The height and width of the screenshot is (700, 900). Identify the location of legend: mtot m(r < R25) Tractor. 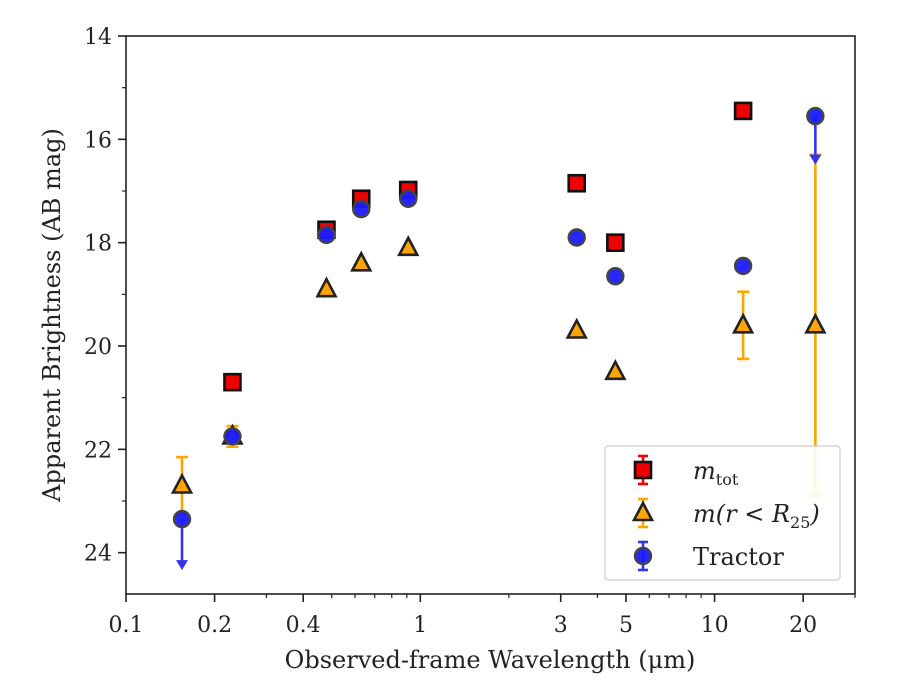
(722, 513).